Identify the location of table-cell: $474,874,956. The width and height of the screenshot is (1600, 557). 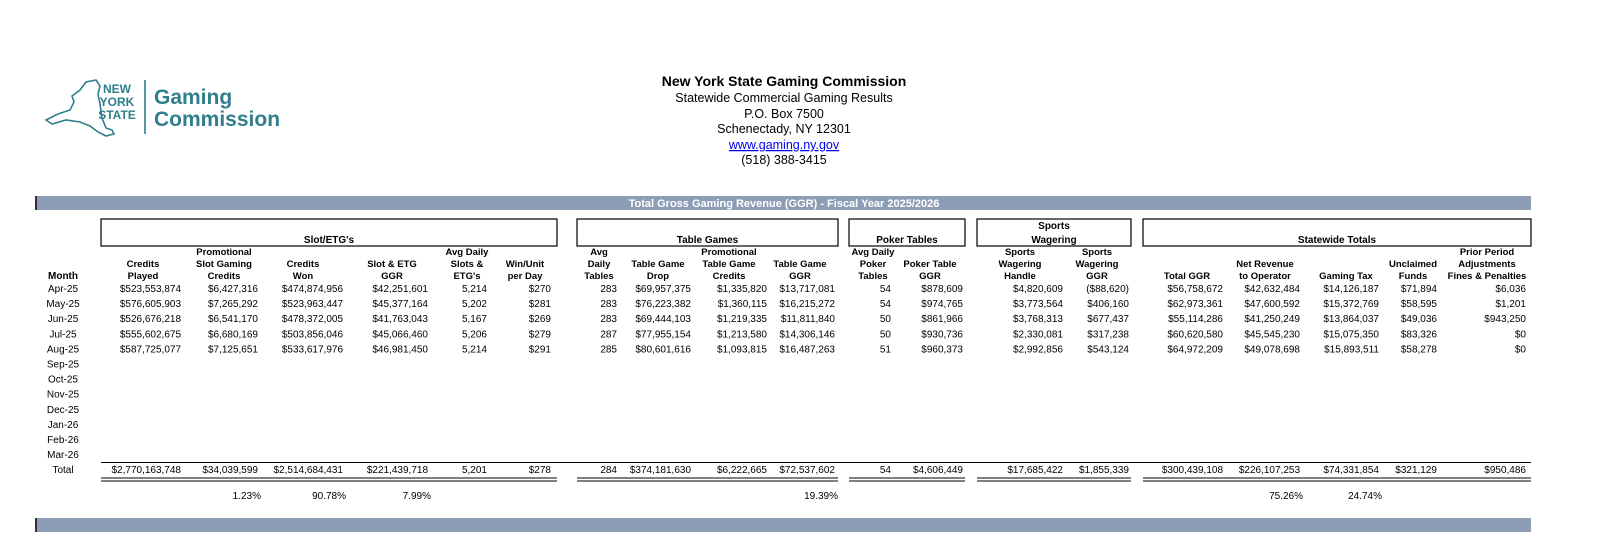
(313, 289).